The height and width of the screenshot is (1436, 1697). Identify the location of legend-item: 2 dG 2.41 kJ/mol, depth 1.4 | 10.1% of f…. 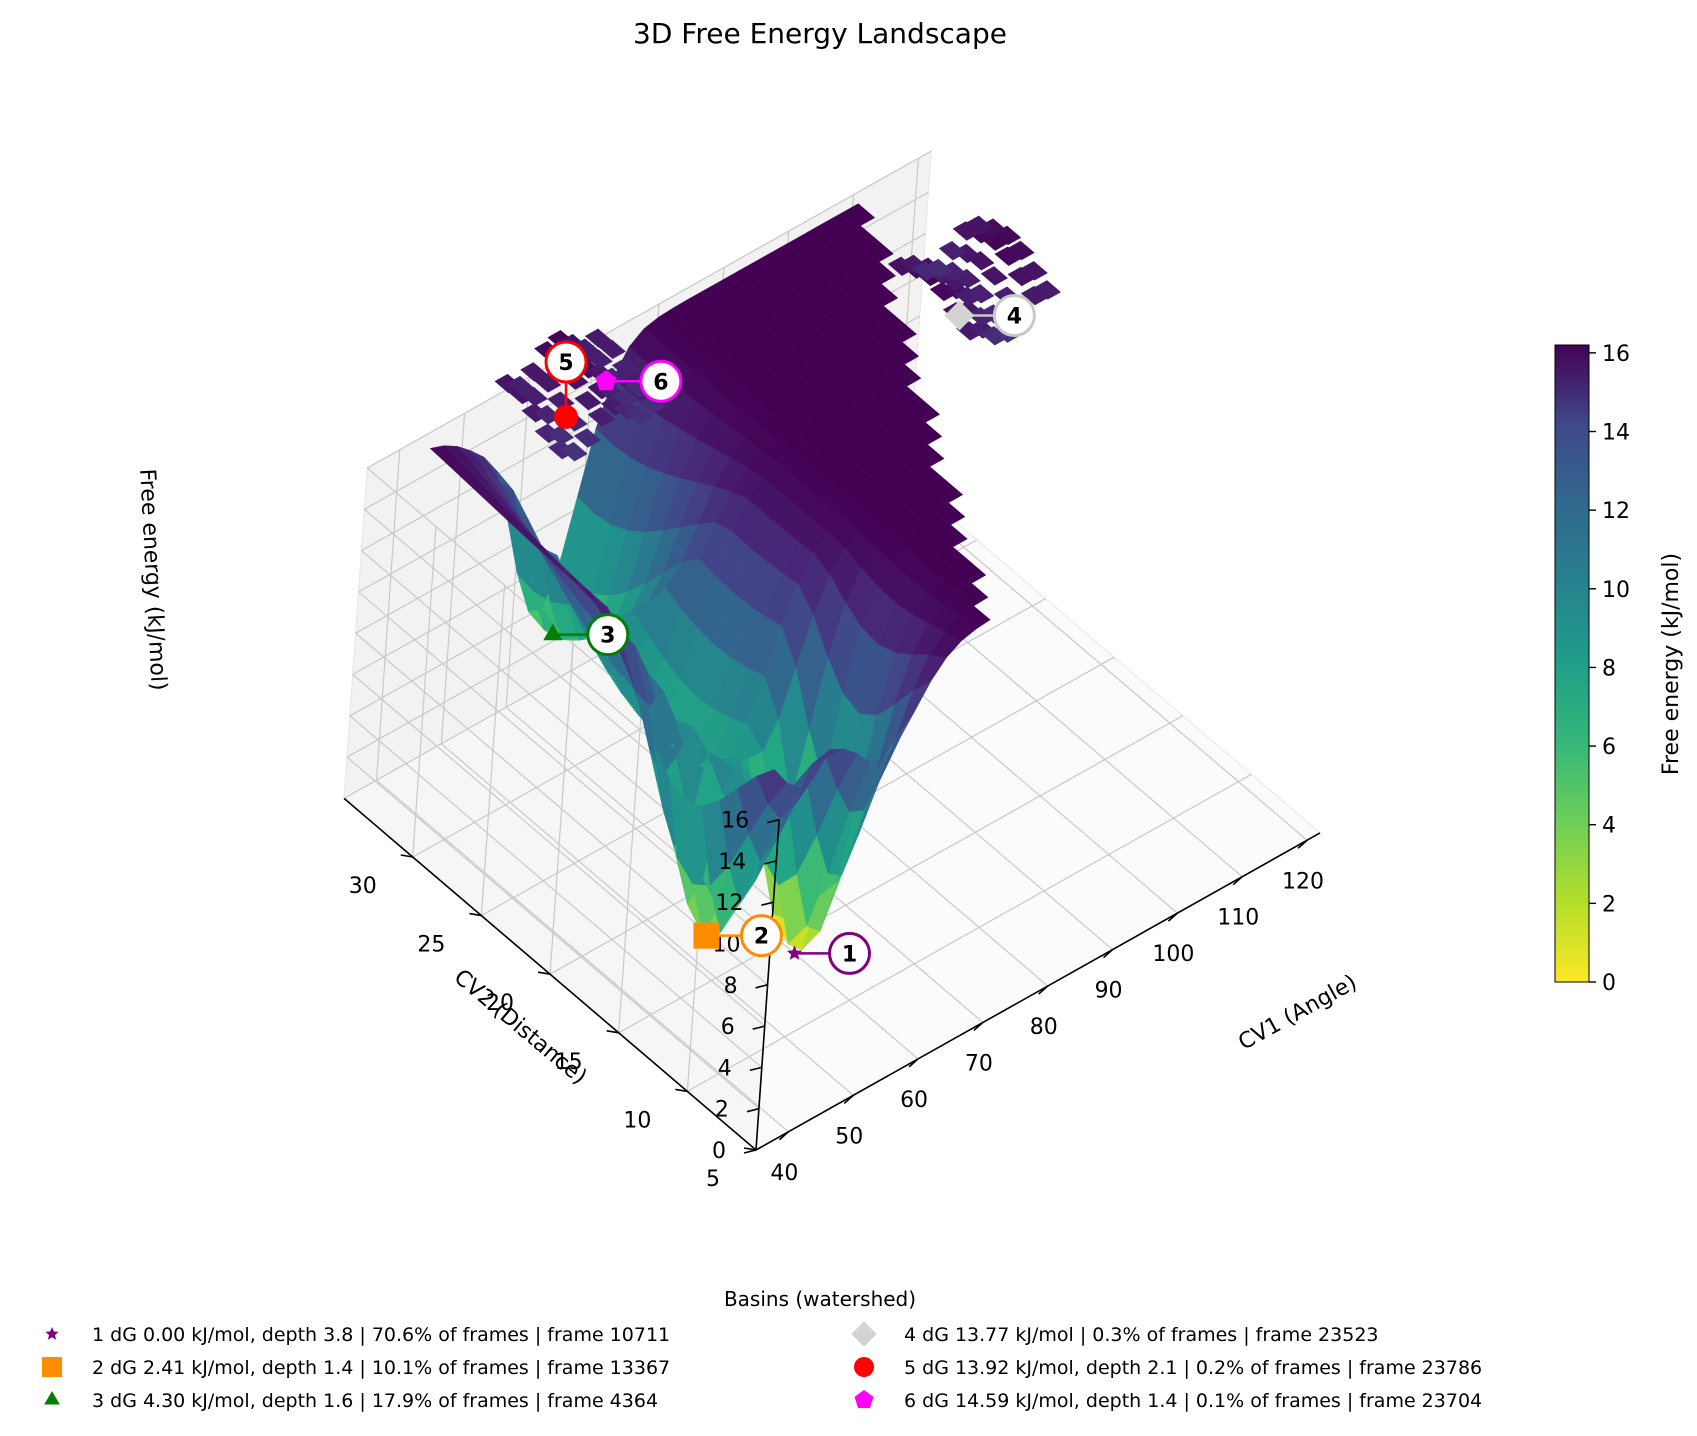
(356, 1368).